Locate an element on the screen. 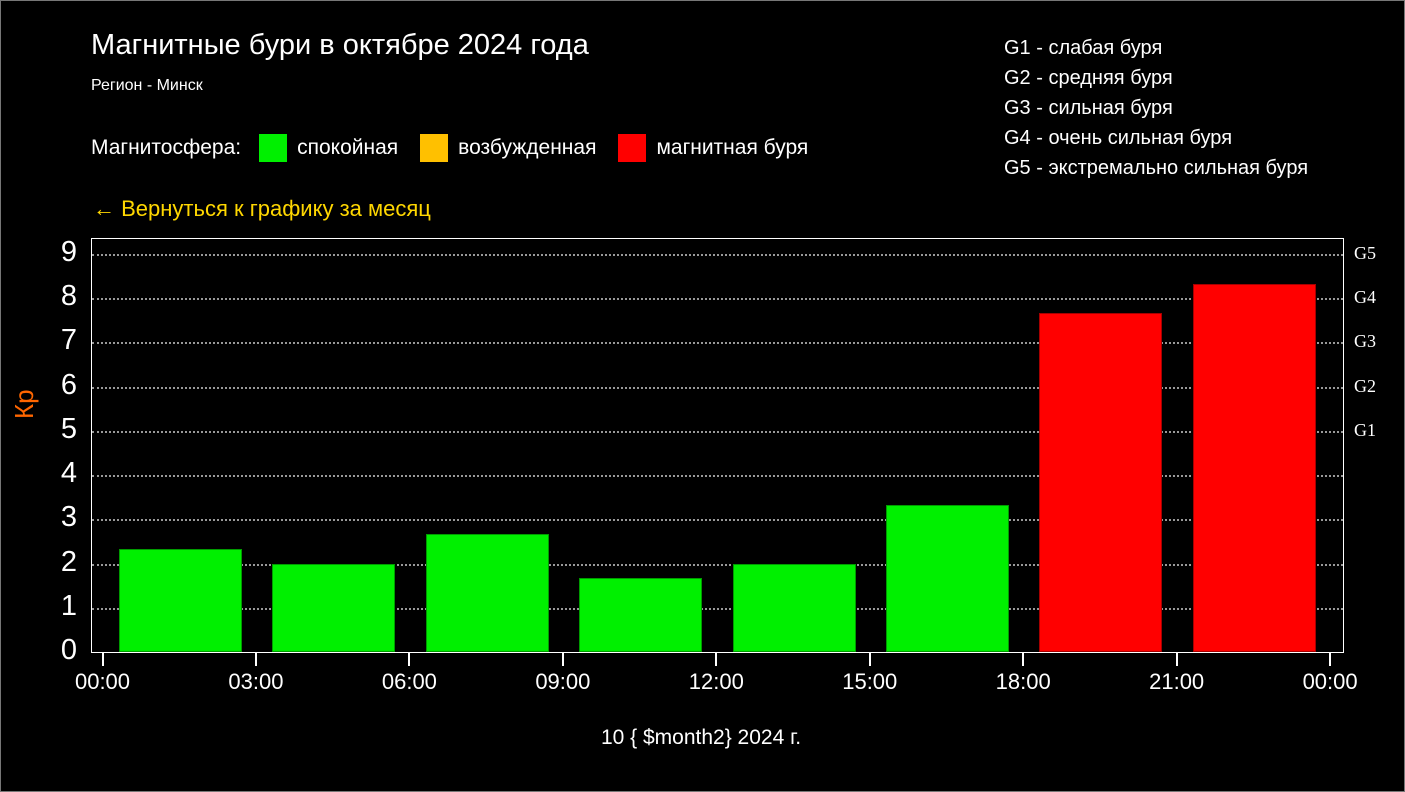  x-tick-label-15:00: 15:00 is located at coordinates (870, 681).